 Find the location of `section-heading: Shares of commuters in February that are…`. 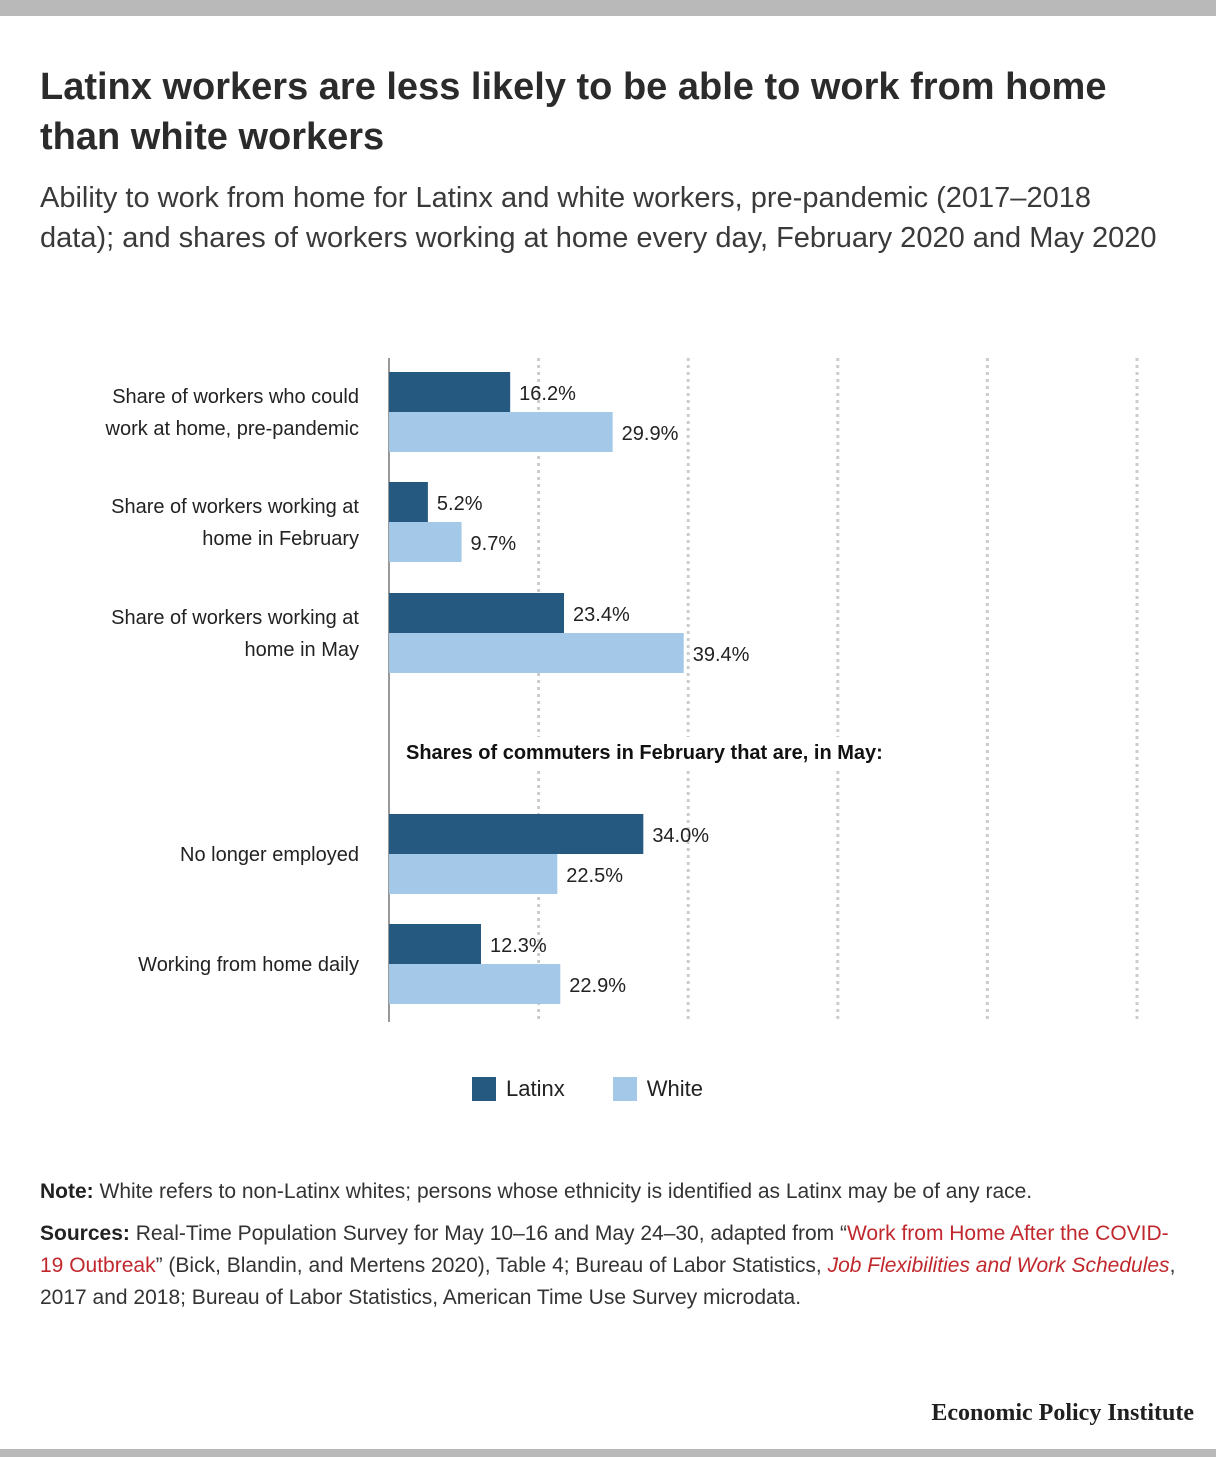

section-heading: Shares of commuters in February that are… is located at coordinates (644, 753).